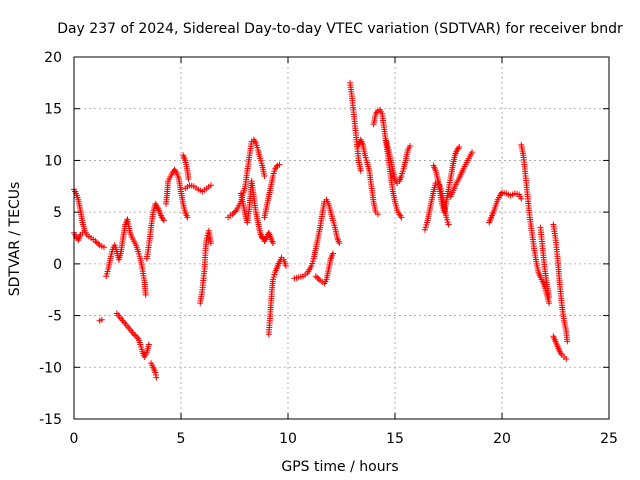  What do you see at coordinates (57, 213) in the screenshot?
I see `y-tick-label: 5` at bounding box center [57, 213].